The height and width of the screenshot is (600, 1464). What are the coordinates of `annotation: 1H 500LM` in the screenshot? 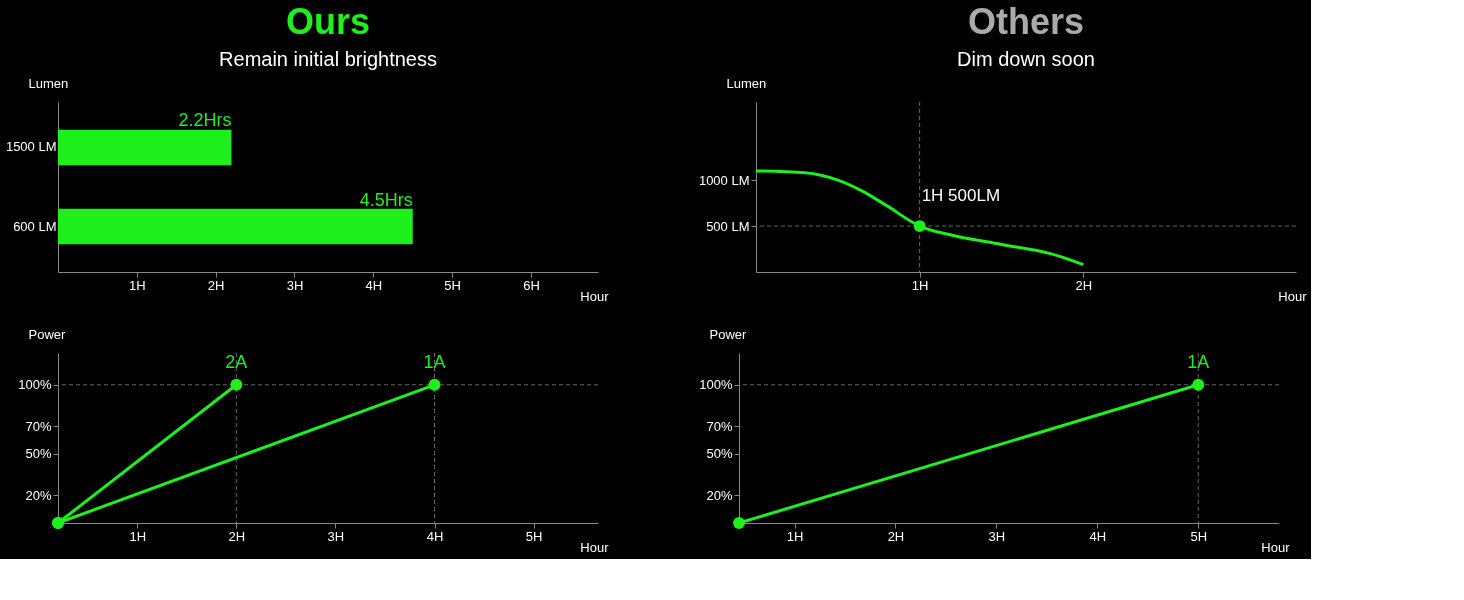 It's located at (961, 196).